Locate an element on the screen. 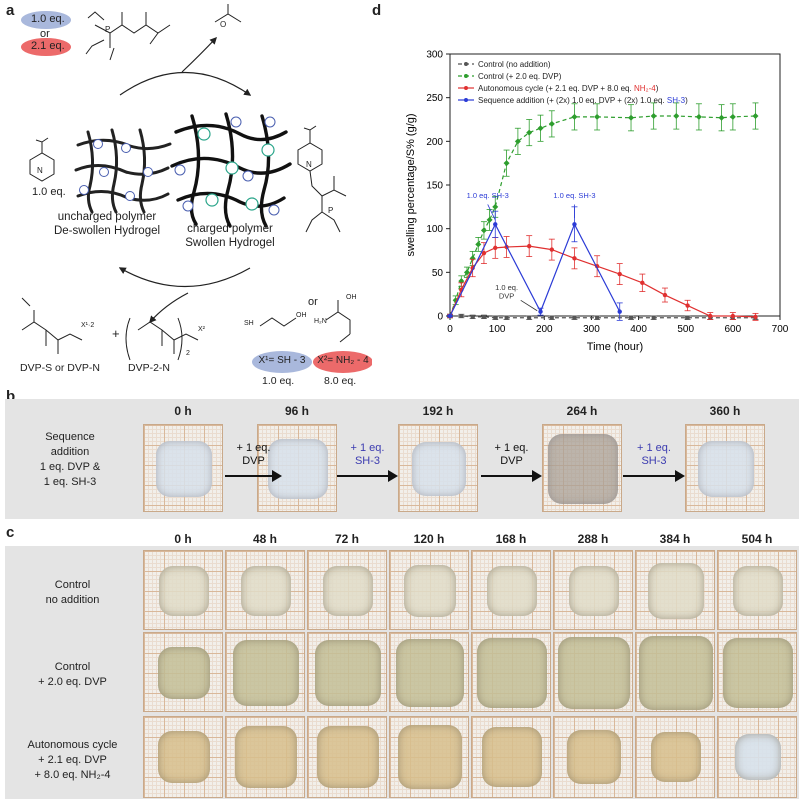  dvp-2n-structure is located at coordinates (162, 339).